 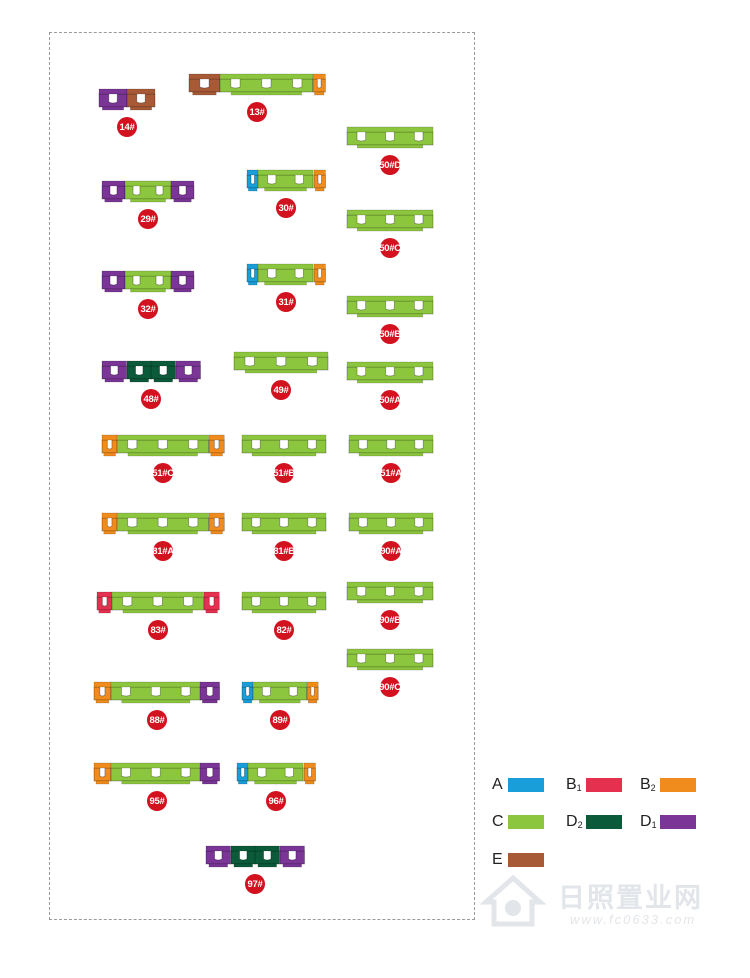 I want to click on building-number-badge: 81#A, so click(x=163, y=551).